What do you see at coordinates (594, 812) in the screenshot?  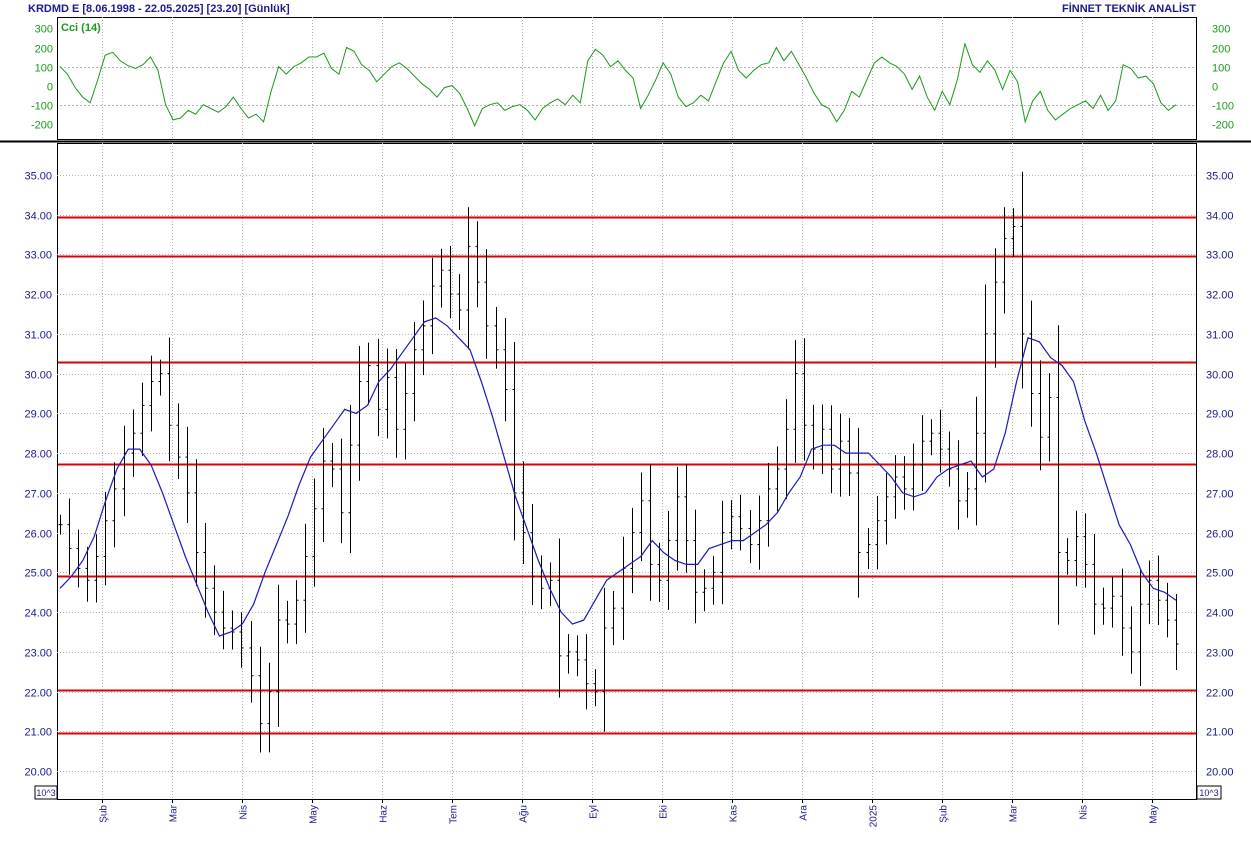 I see `x-month-label: Eyl` at bounding box center [594, 812].